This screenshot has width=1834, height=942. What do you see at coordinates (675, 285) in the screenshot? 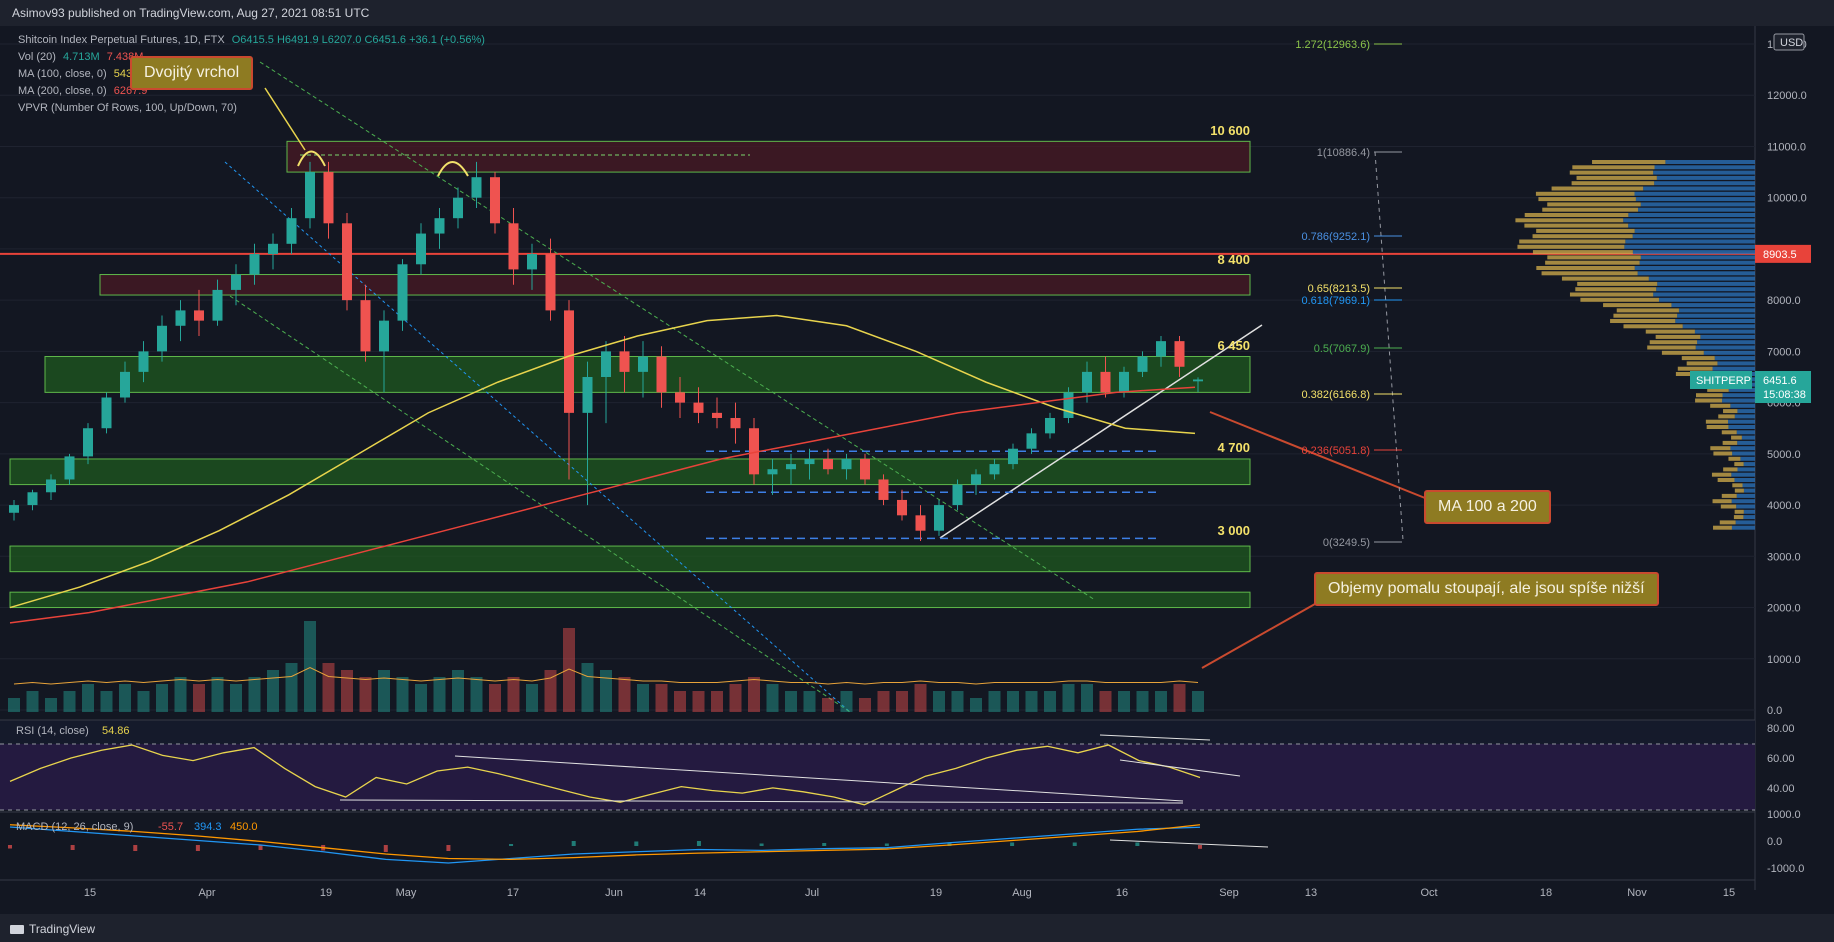
I see `zone-resistance` at bounding box center [675, 285].